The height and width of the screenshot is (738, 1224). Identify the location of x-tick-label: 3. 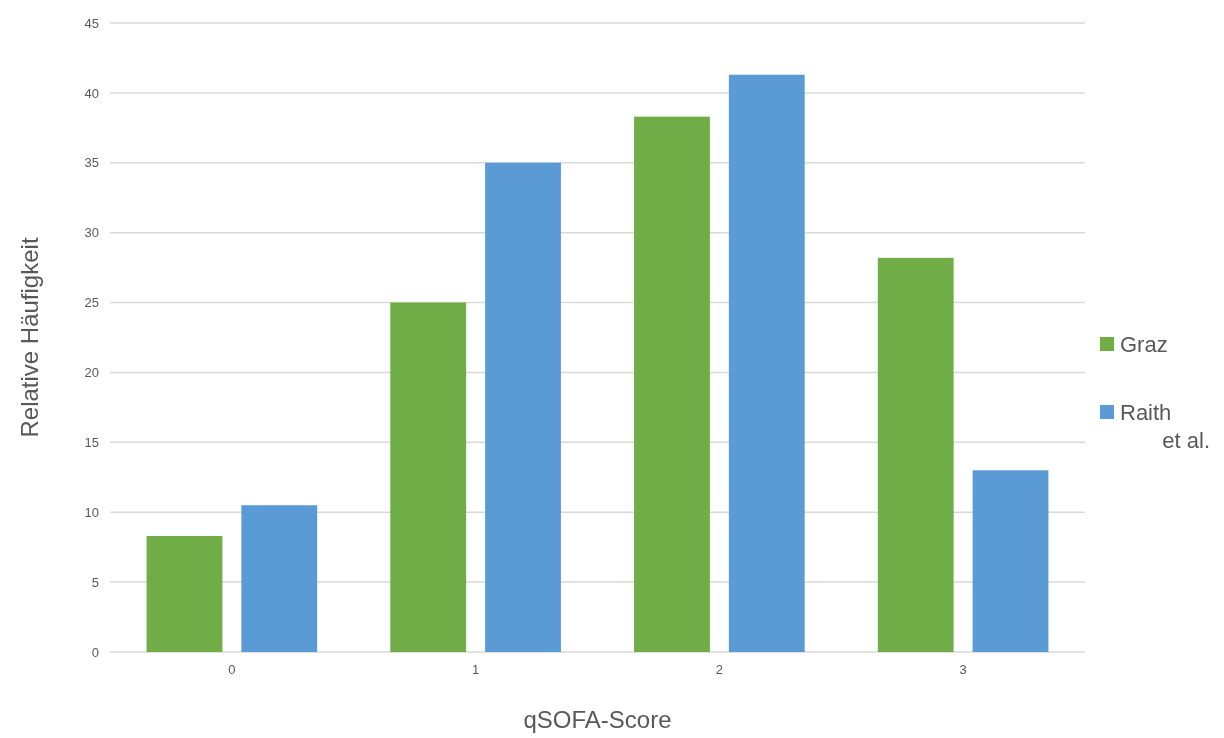
(963, 670).